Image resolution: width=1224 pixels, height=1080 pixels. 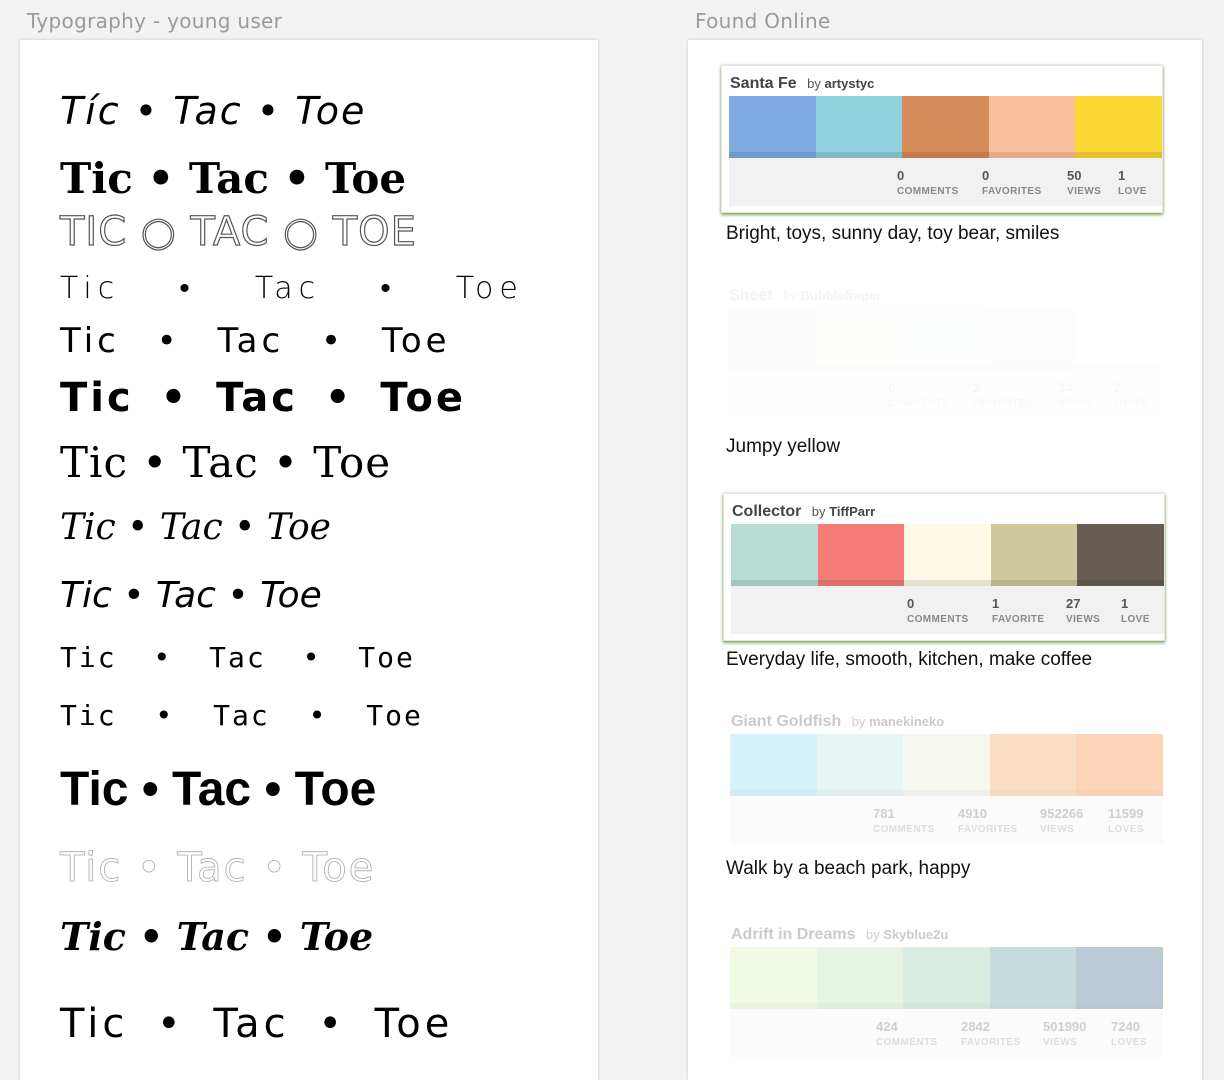 I want to click on typography-sample-13: Tic • Tac • Toe, so click(x=218, y=868).